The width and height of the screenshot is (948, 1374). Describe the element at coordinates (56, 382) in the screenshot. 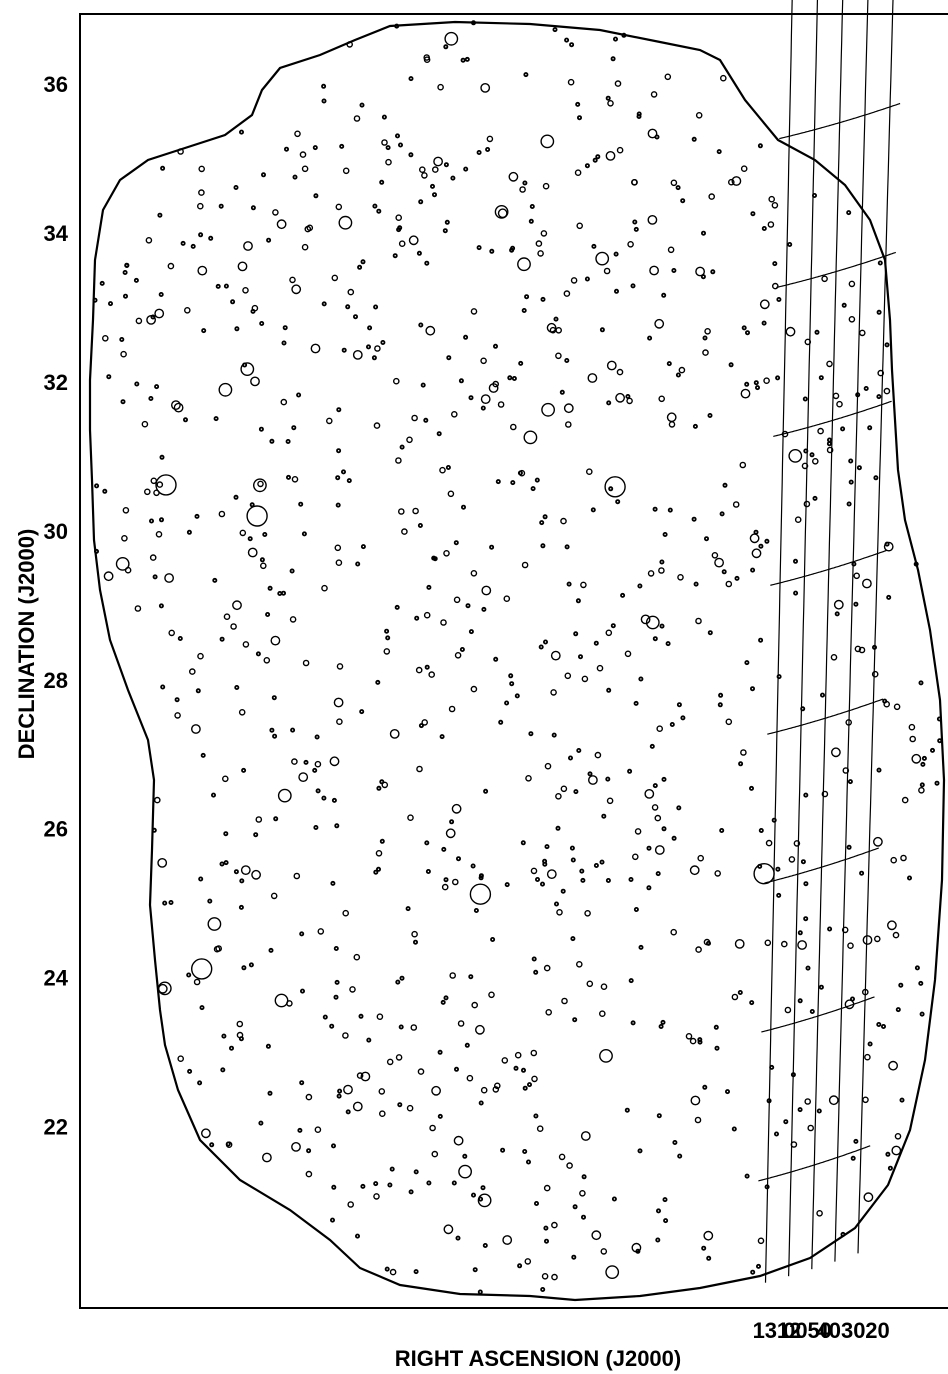

I see `y-tick-label: 32` at that location.